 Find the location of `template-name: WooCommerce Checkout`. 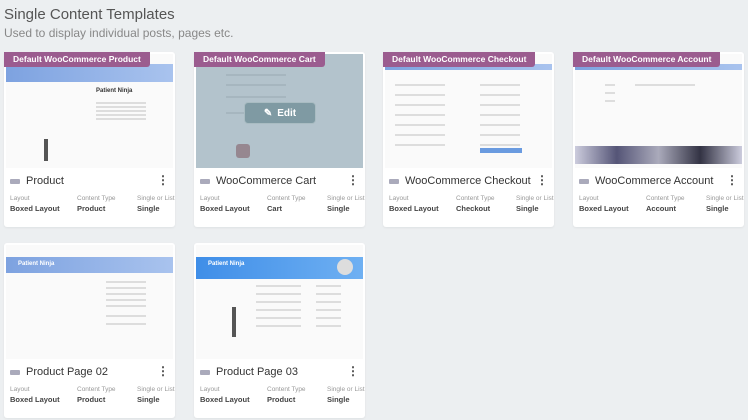

template-name: WooCommerce Checkout is located at coordinates (468, 181).